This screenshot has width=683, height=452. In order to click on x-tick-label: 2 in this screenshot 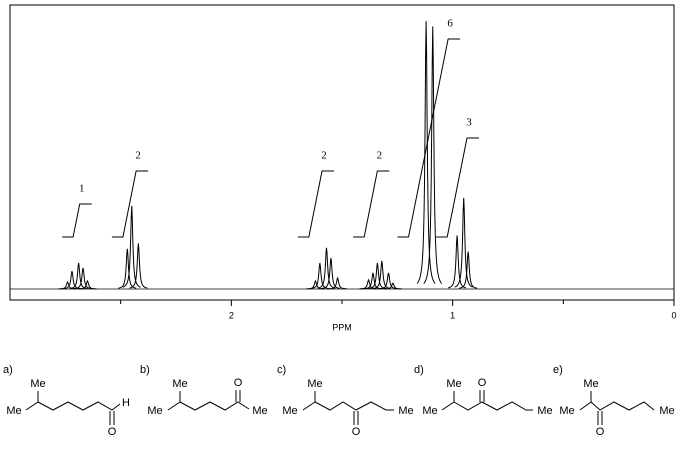, I will do `click(231, 315)`.